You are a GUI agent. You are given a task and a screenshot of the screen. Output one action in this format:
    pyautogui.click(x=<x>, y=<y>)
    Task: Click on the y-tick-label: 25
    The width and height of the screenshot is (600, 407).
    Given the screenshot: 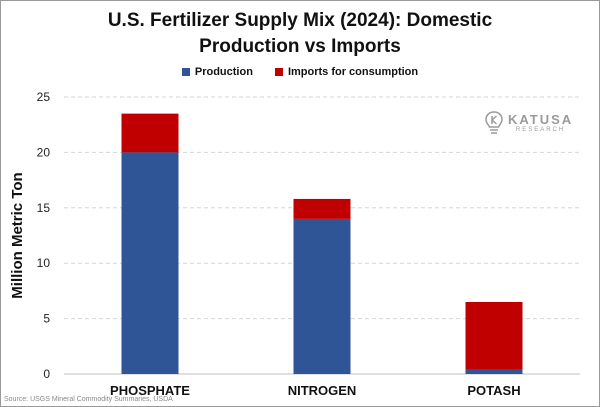 What is the action you would take?
    pyautogui.click(x=44, y=97)
    